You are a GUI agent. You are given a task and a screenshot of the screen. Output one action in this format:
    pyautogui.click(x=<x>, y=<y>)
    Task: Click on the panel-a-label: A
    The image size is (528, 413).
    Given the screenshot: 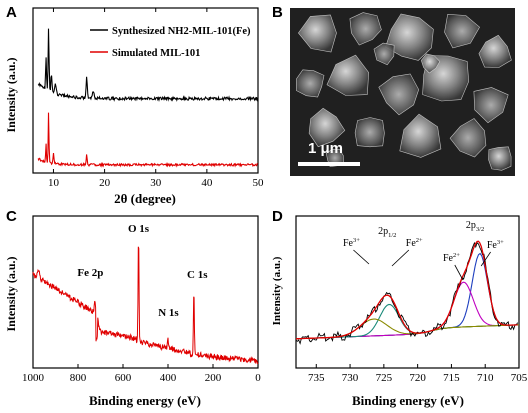 What is the action you would take?
    pyautogui.click(x=11, y=12)
    